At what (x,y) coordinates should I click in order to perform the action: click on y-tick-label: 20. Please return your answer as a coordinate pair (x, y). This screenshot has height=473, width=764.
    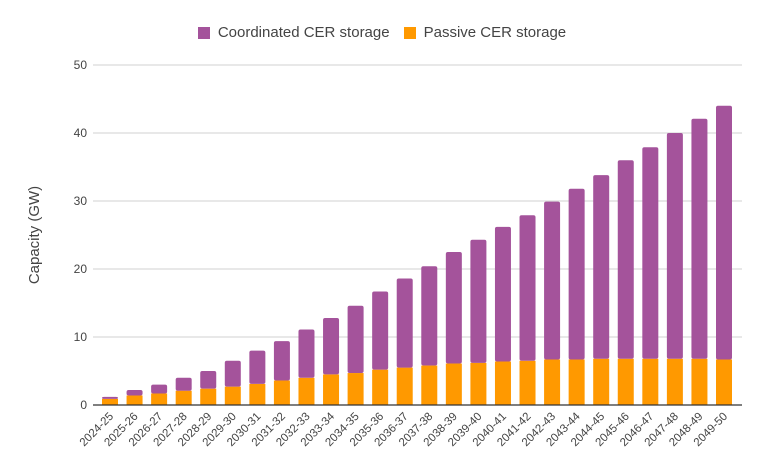
    Looking at the image, I should click on (81, 269).